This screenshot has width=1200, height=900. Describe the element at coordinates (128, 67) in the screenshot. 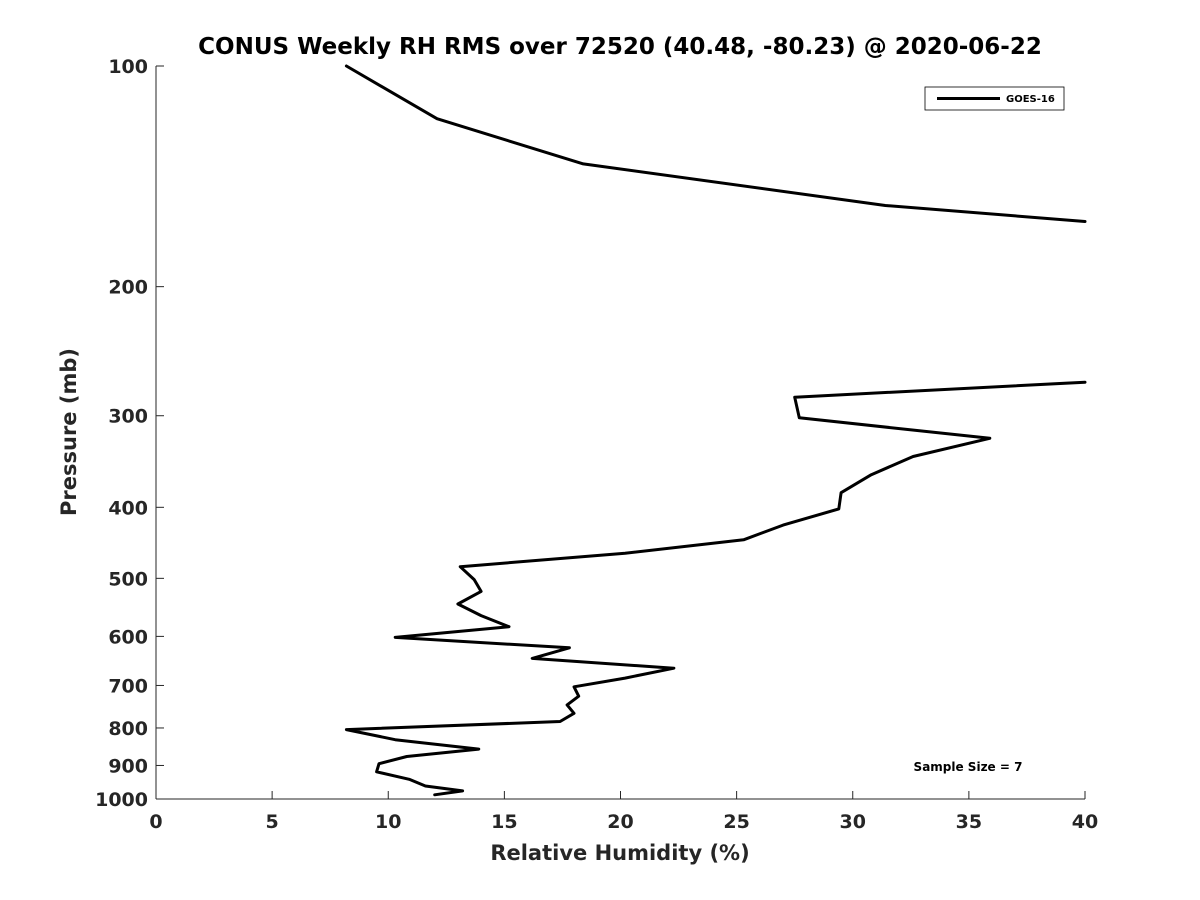

I see `y-tick-label: 100` at that location.